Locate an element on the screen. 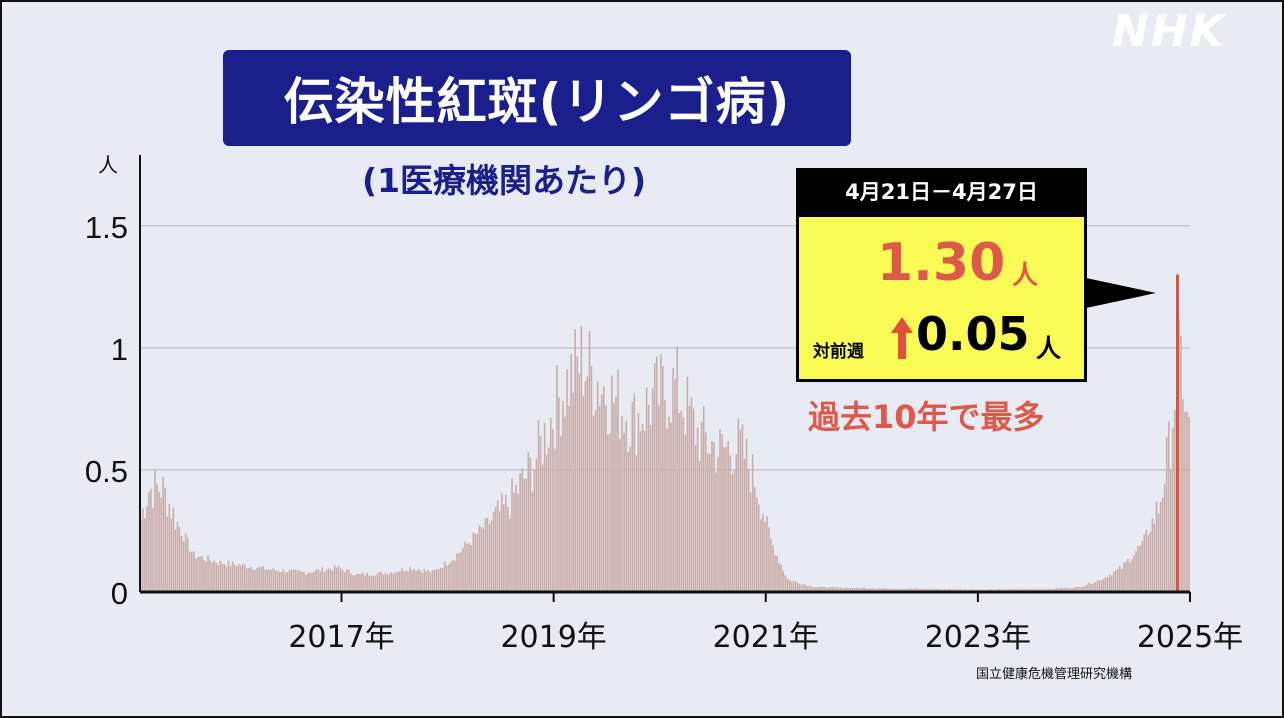 The image size is (1284, 718). latest-value-unit: 人 is located at coordinates (1025, 276).